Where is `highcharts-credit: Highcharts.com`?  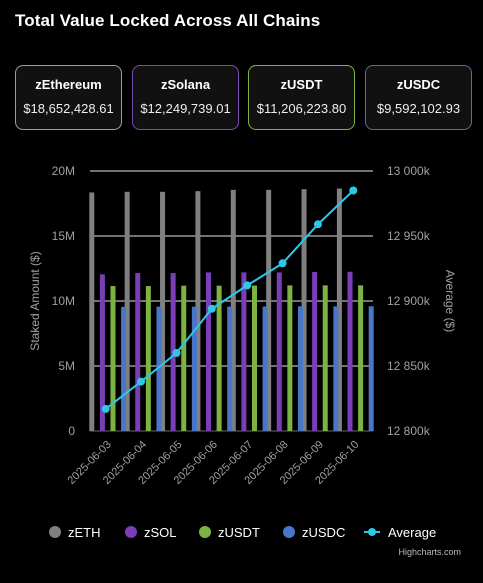 highcharts-credit: Highcharts.com is located at coordinates (429, 552).